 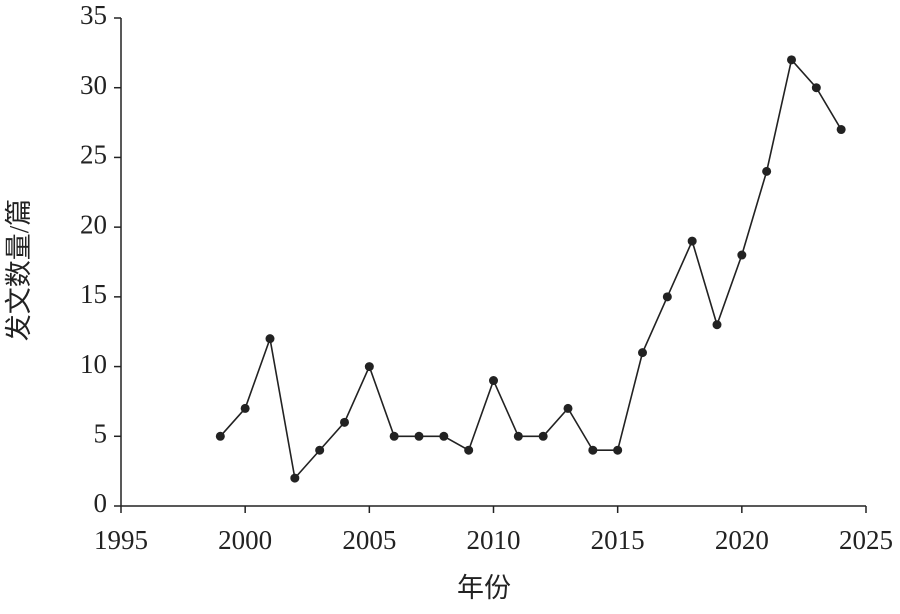 What do you see at coordinates (93, 364) in the screenshot?
I see `y-tick-label: 10` at bounding box center [93, 364].